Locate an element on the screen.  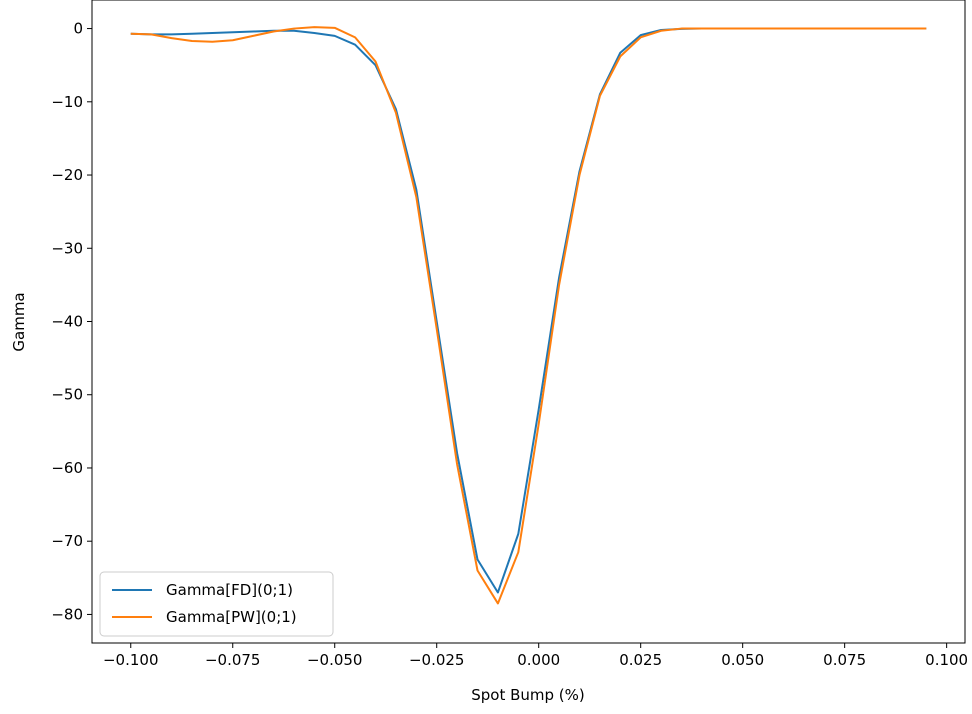
x-tick-label: 0.025 is located at coordinates (640, 660).